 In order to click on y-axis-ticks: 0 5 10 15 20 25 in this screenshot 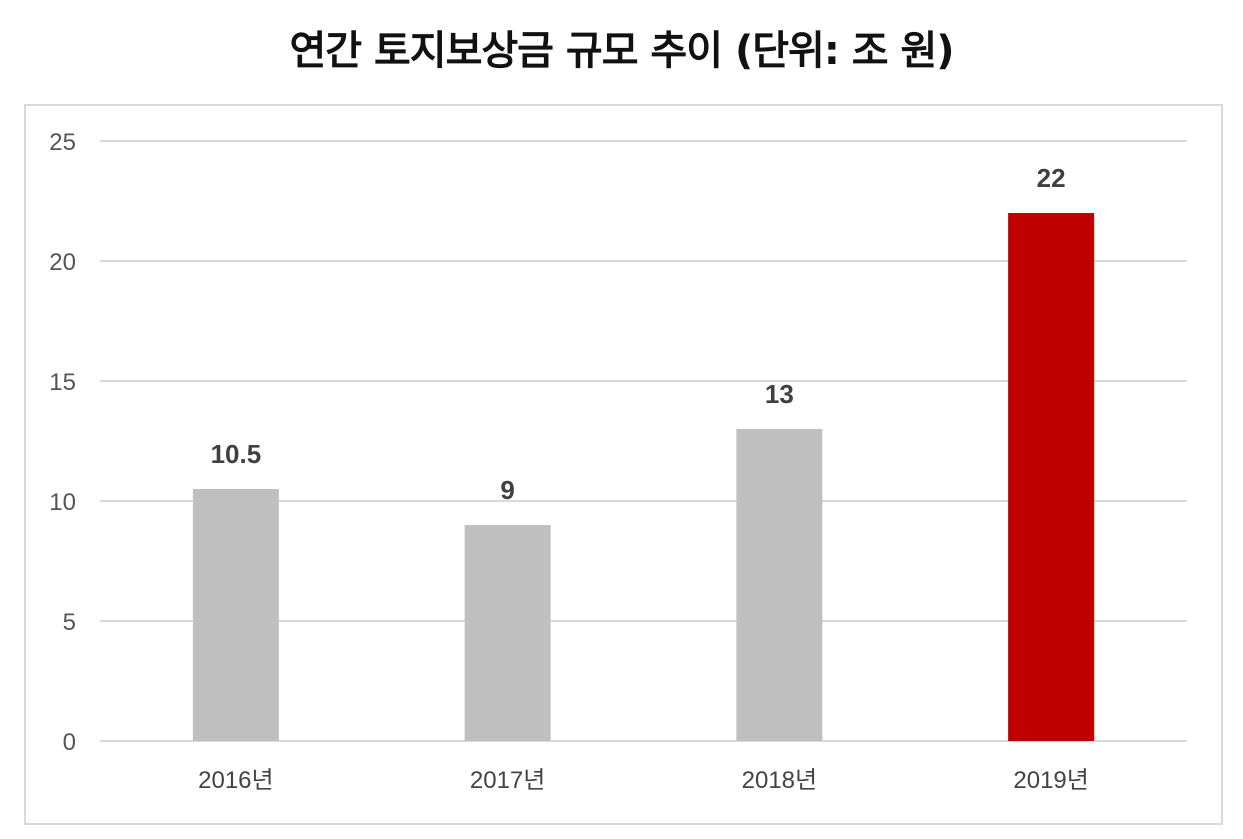, I will do `click(62, 442)`.